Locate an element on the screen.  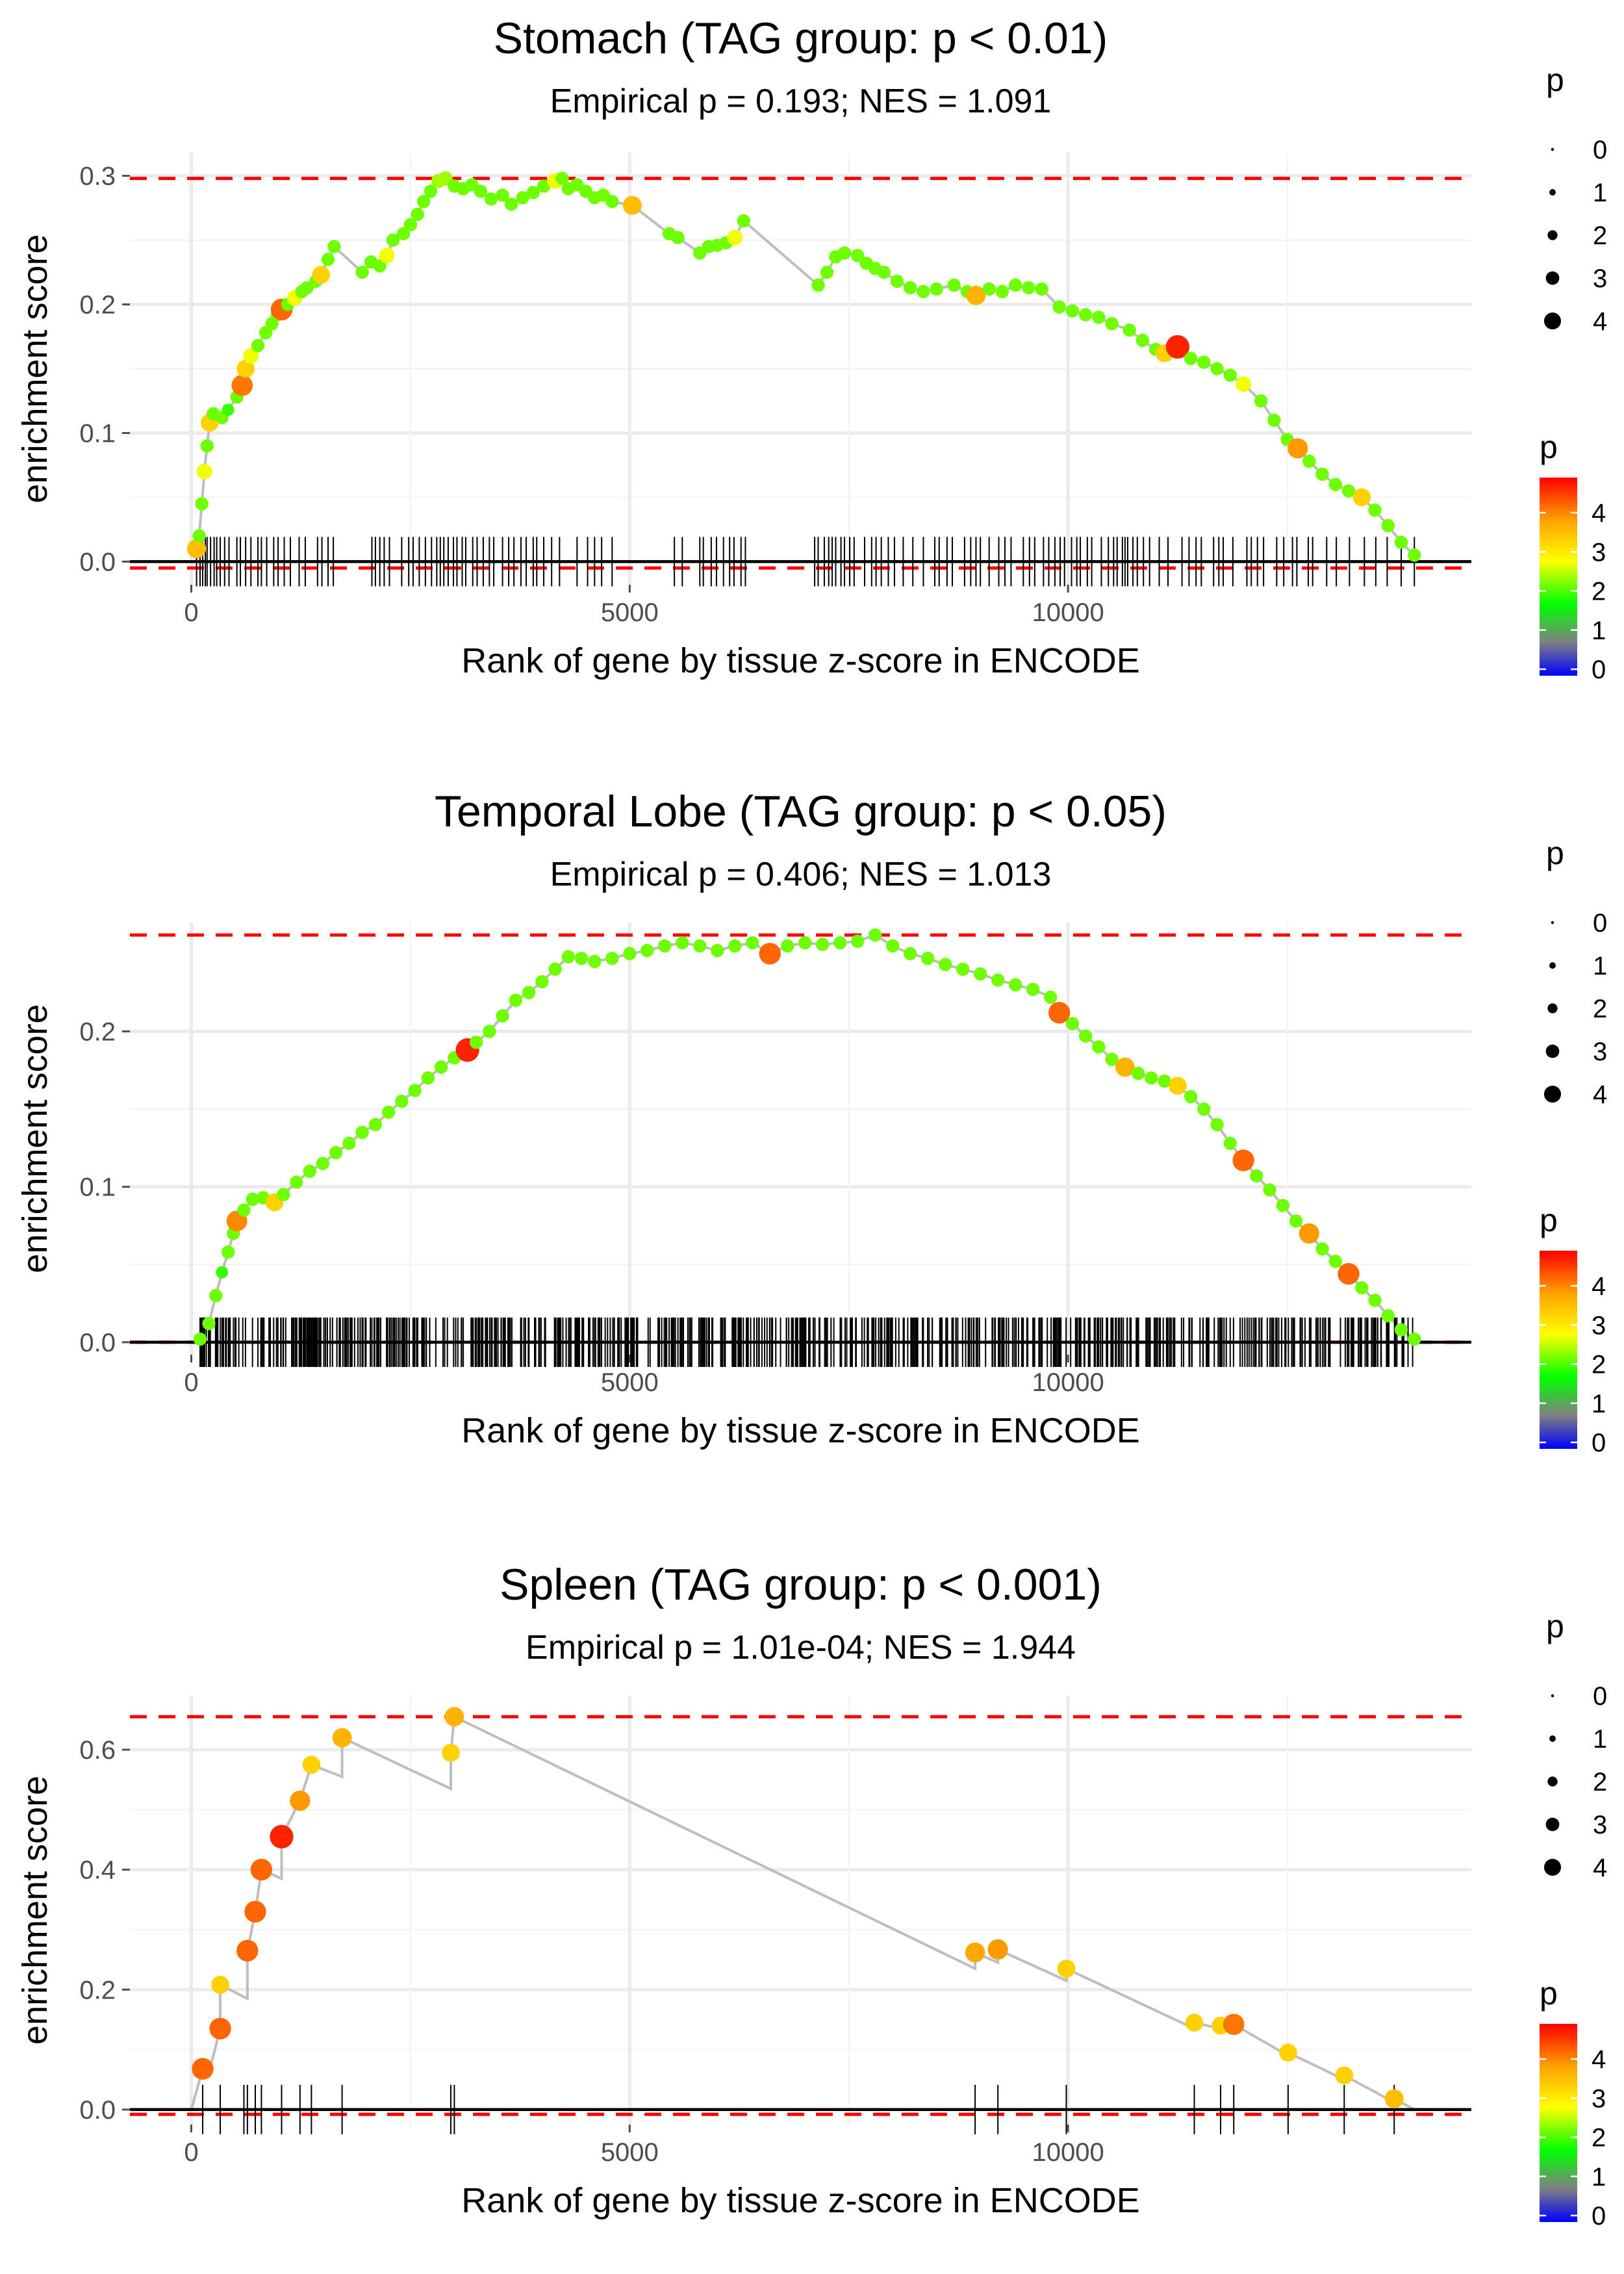
color-legend-label: 3 is located at coordinates (1599, 2098).